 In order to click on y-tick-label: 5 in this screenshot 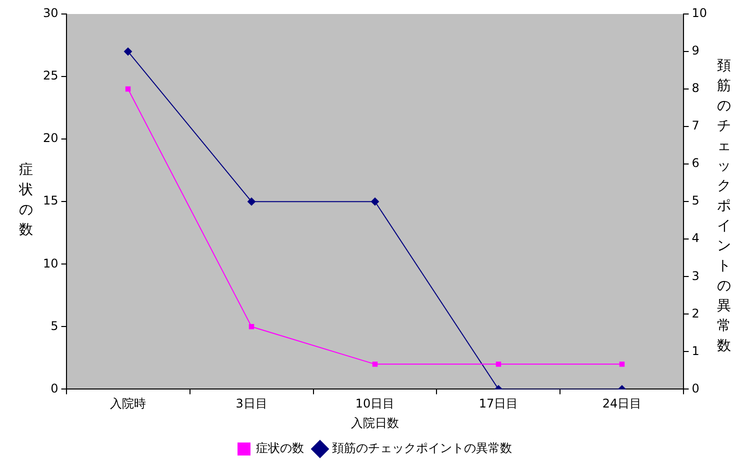, I will do `click(54, 325)`.